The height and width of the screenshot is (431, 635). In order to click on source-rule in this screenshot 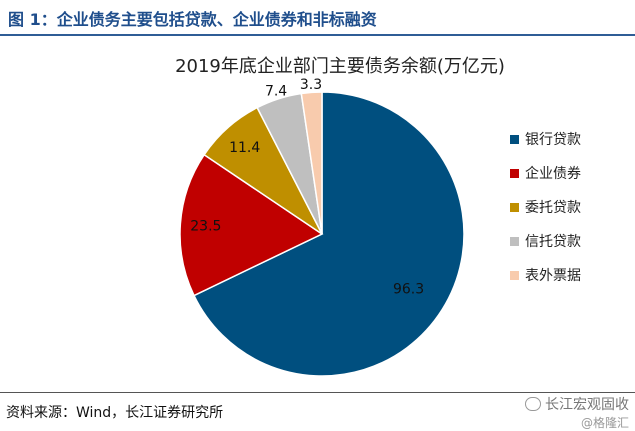, I will do `click(317, 392)`.